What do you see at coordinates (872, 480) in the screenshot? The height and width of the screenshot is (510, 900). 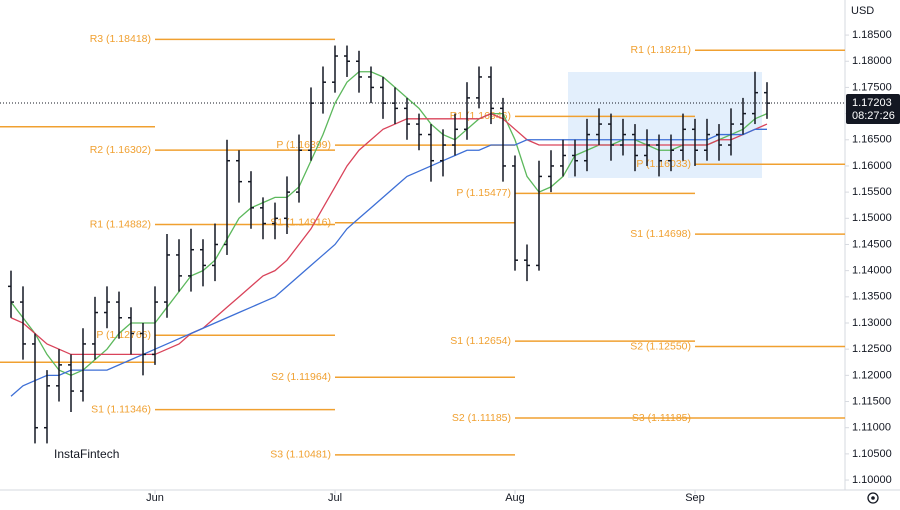 I see `y-tick-label: 1.10000` at bounding box center [872, 480].